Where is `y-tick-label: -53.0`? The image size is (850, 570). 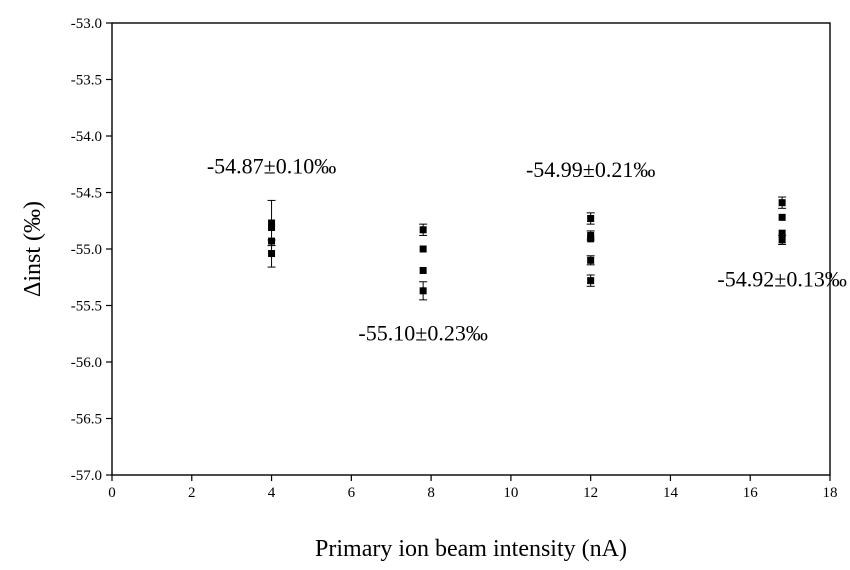
y-tick-label: -53.0 is located at coordinates (86, 24).